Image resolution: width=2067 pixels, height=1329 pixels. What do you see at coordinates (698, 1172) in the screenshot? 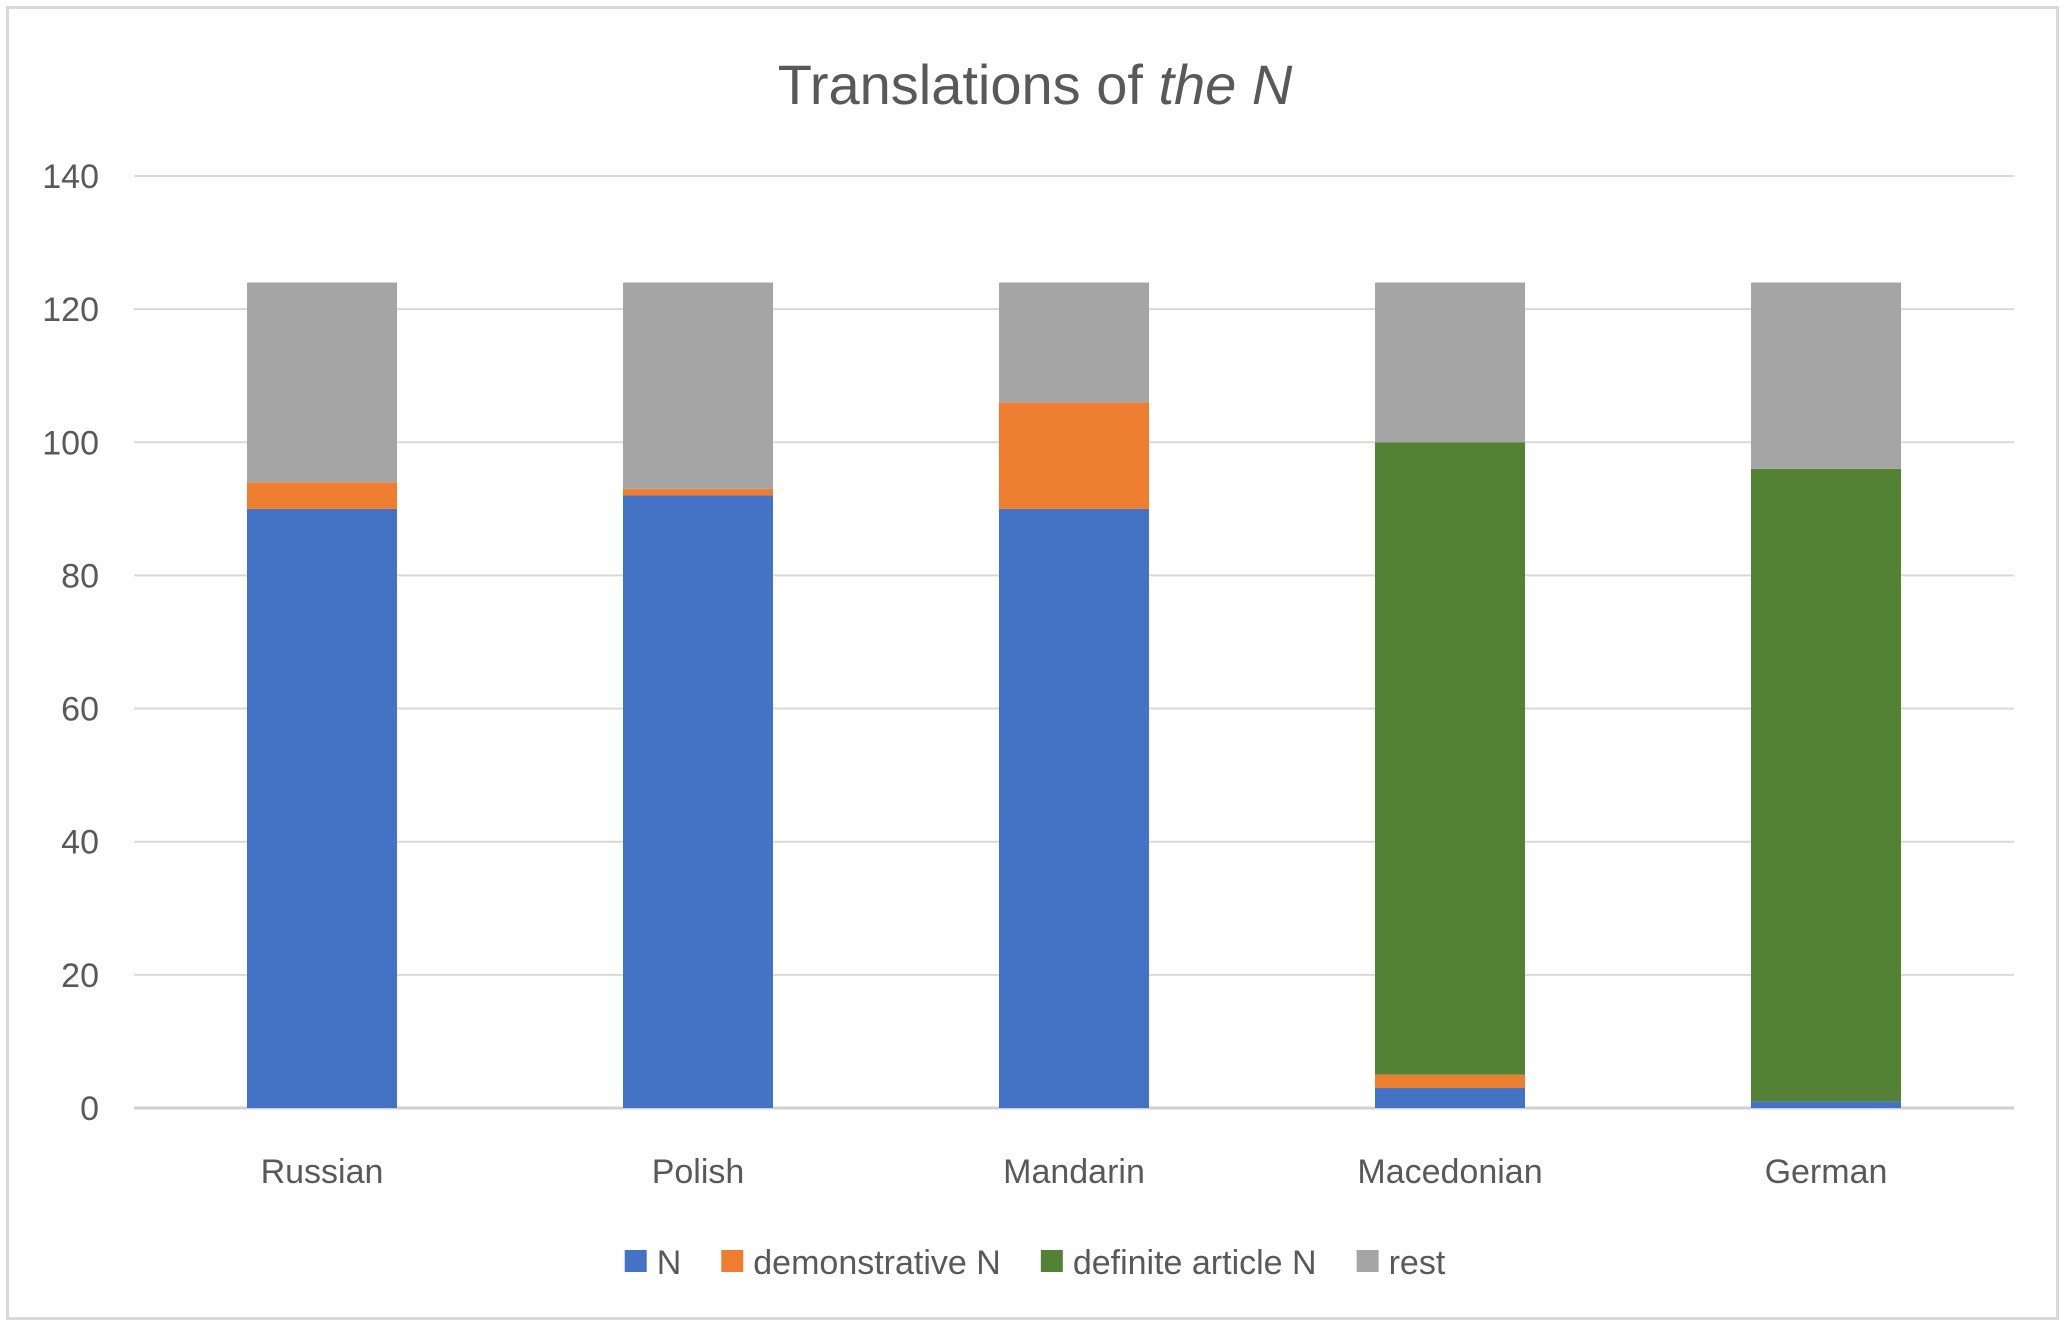
I see `x-tick-label: Polish` at bounding box center [698, 1172].